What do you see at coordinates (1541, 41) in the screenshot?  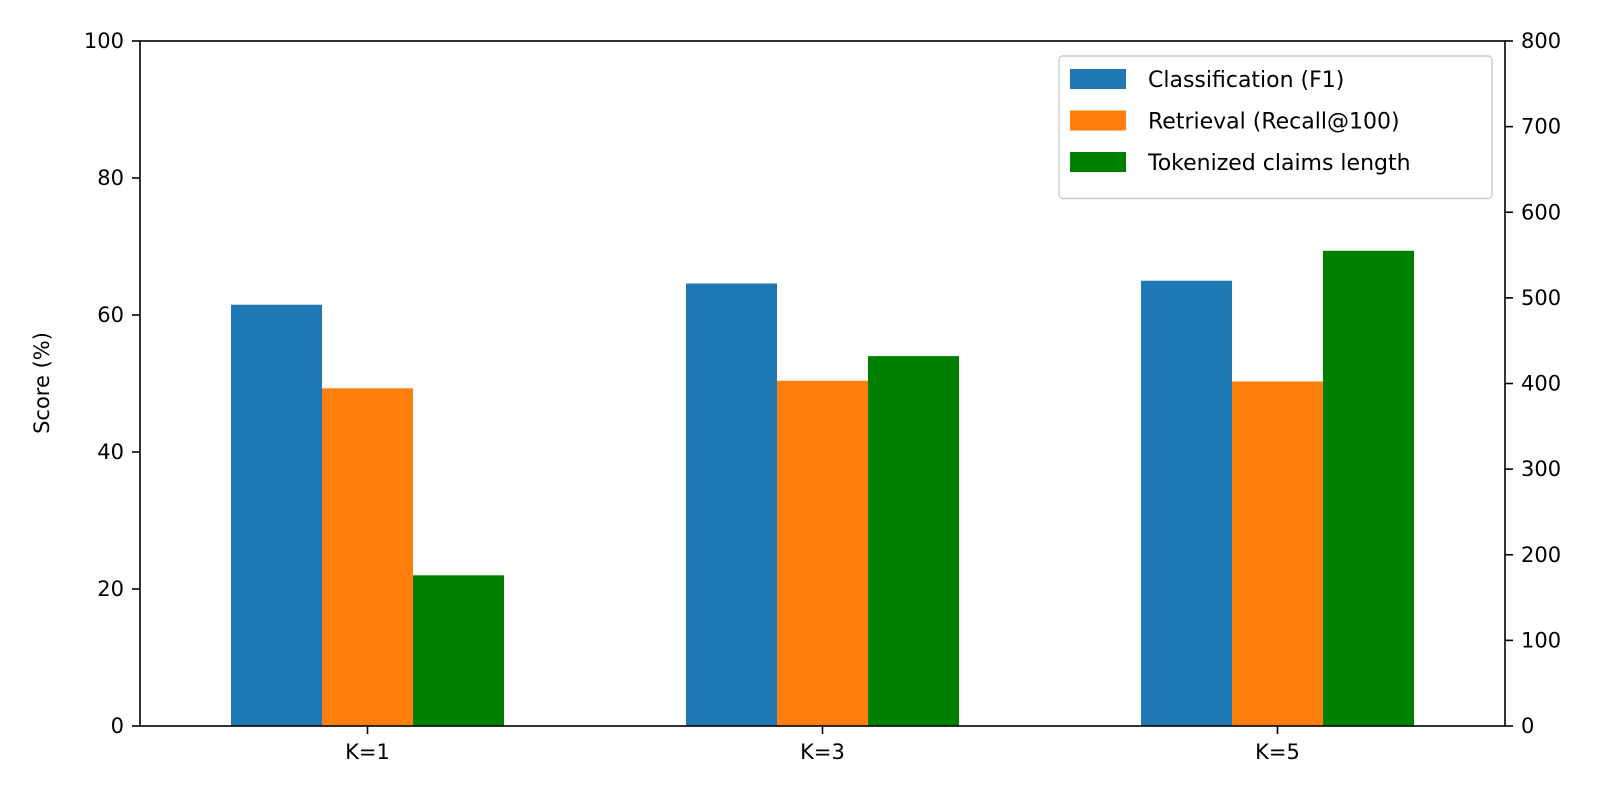 I see `y2-tick-label-8: 800` at bounding box center [1541, 41].